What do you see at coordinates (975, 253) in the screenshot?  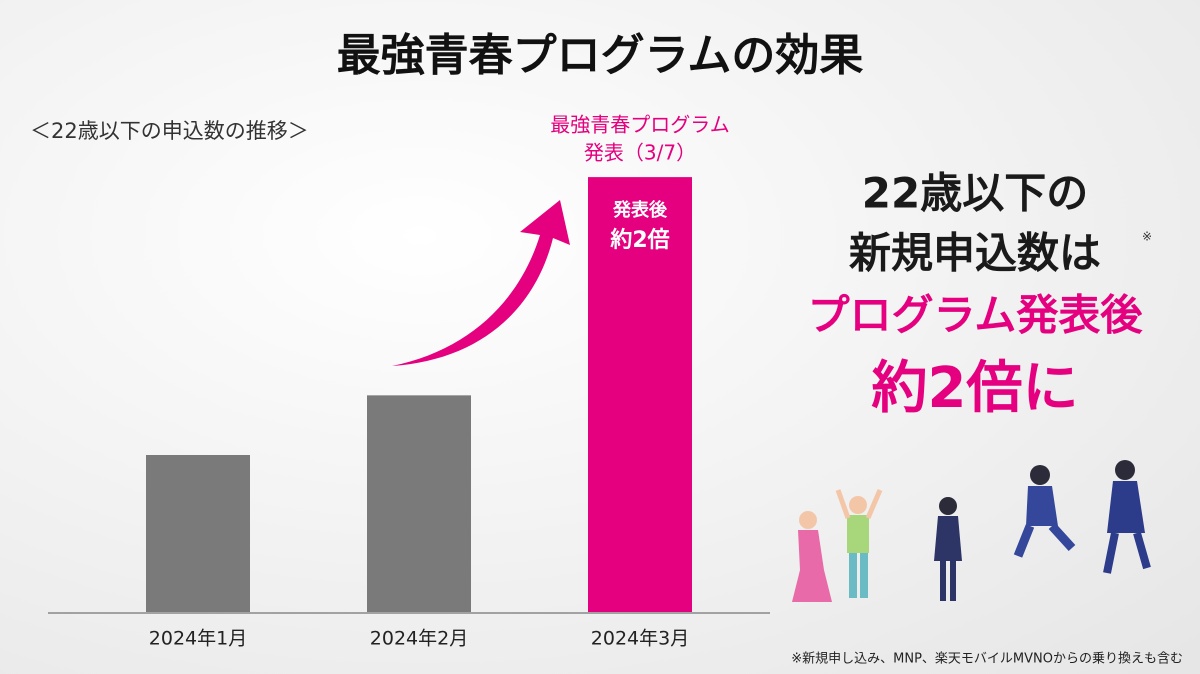 I see `message-line: 新規申込数は` at bounding box center [975, 253].